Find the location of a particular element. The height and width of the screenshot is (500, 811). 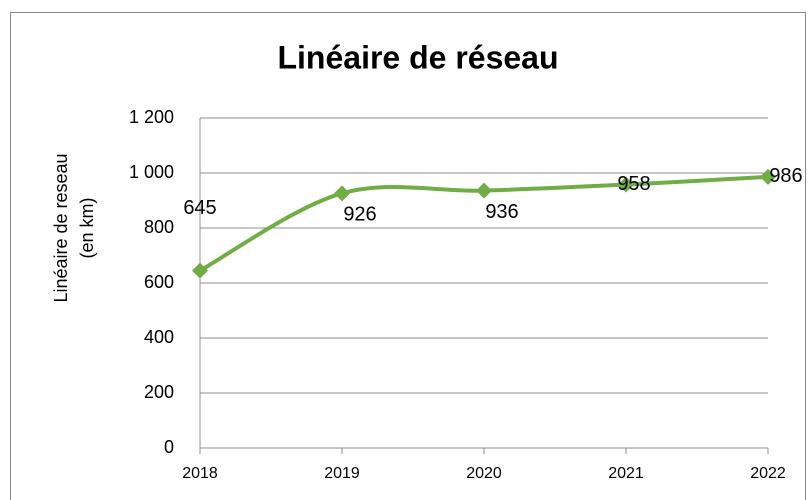

x-tick-label: 2019 is located at coordinates (342, 473).